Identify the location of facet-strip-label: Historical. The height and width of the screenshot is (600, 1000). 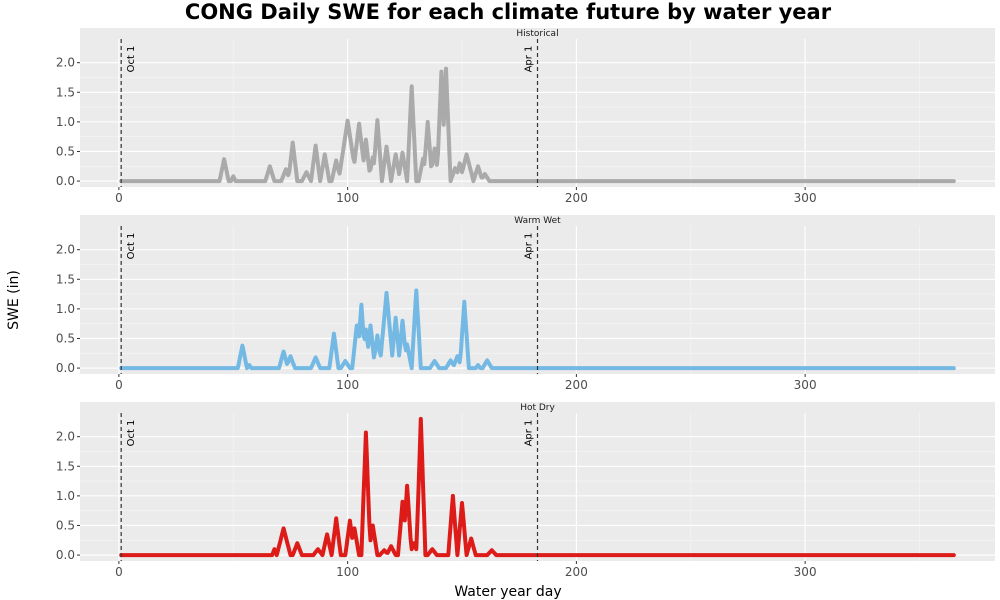
(537, 34).